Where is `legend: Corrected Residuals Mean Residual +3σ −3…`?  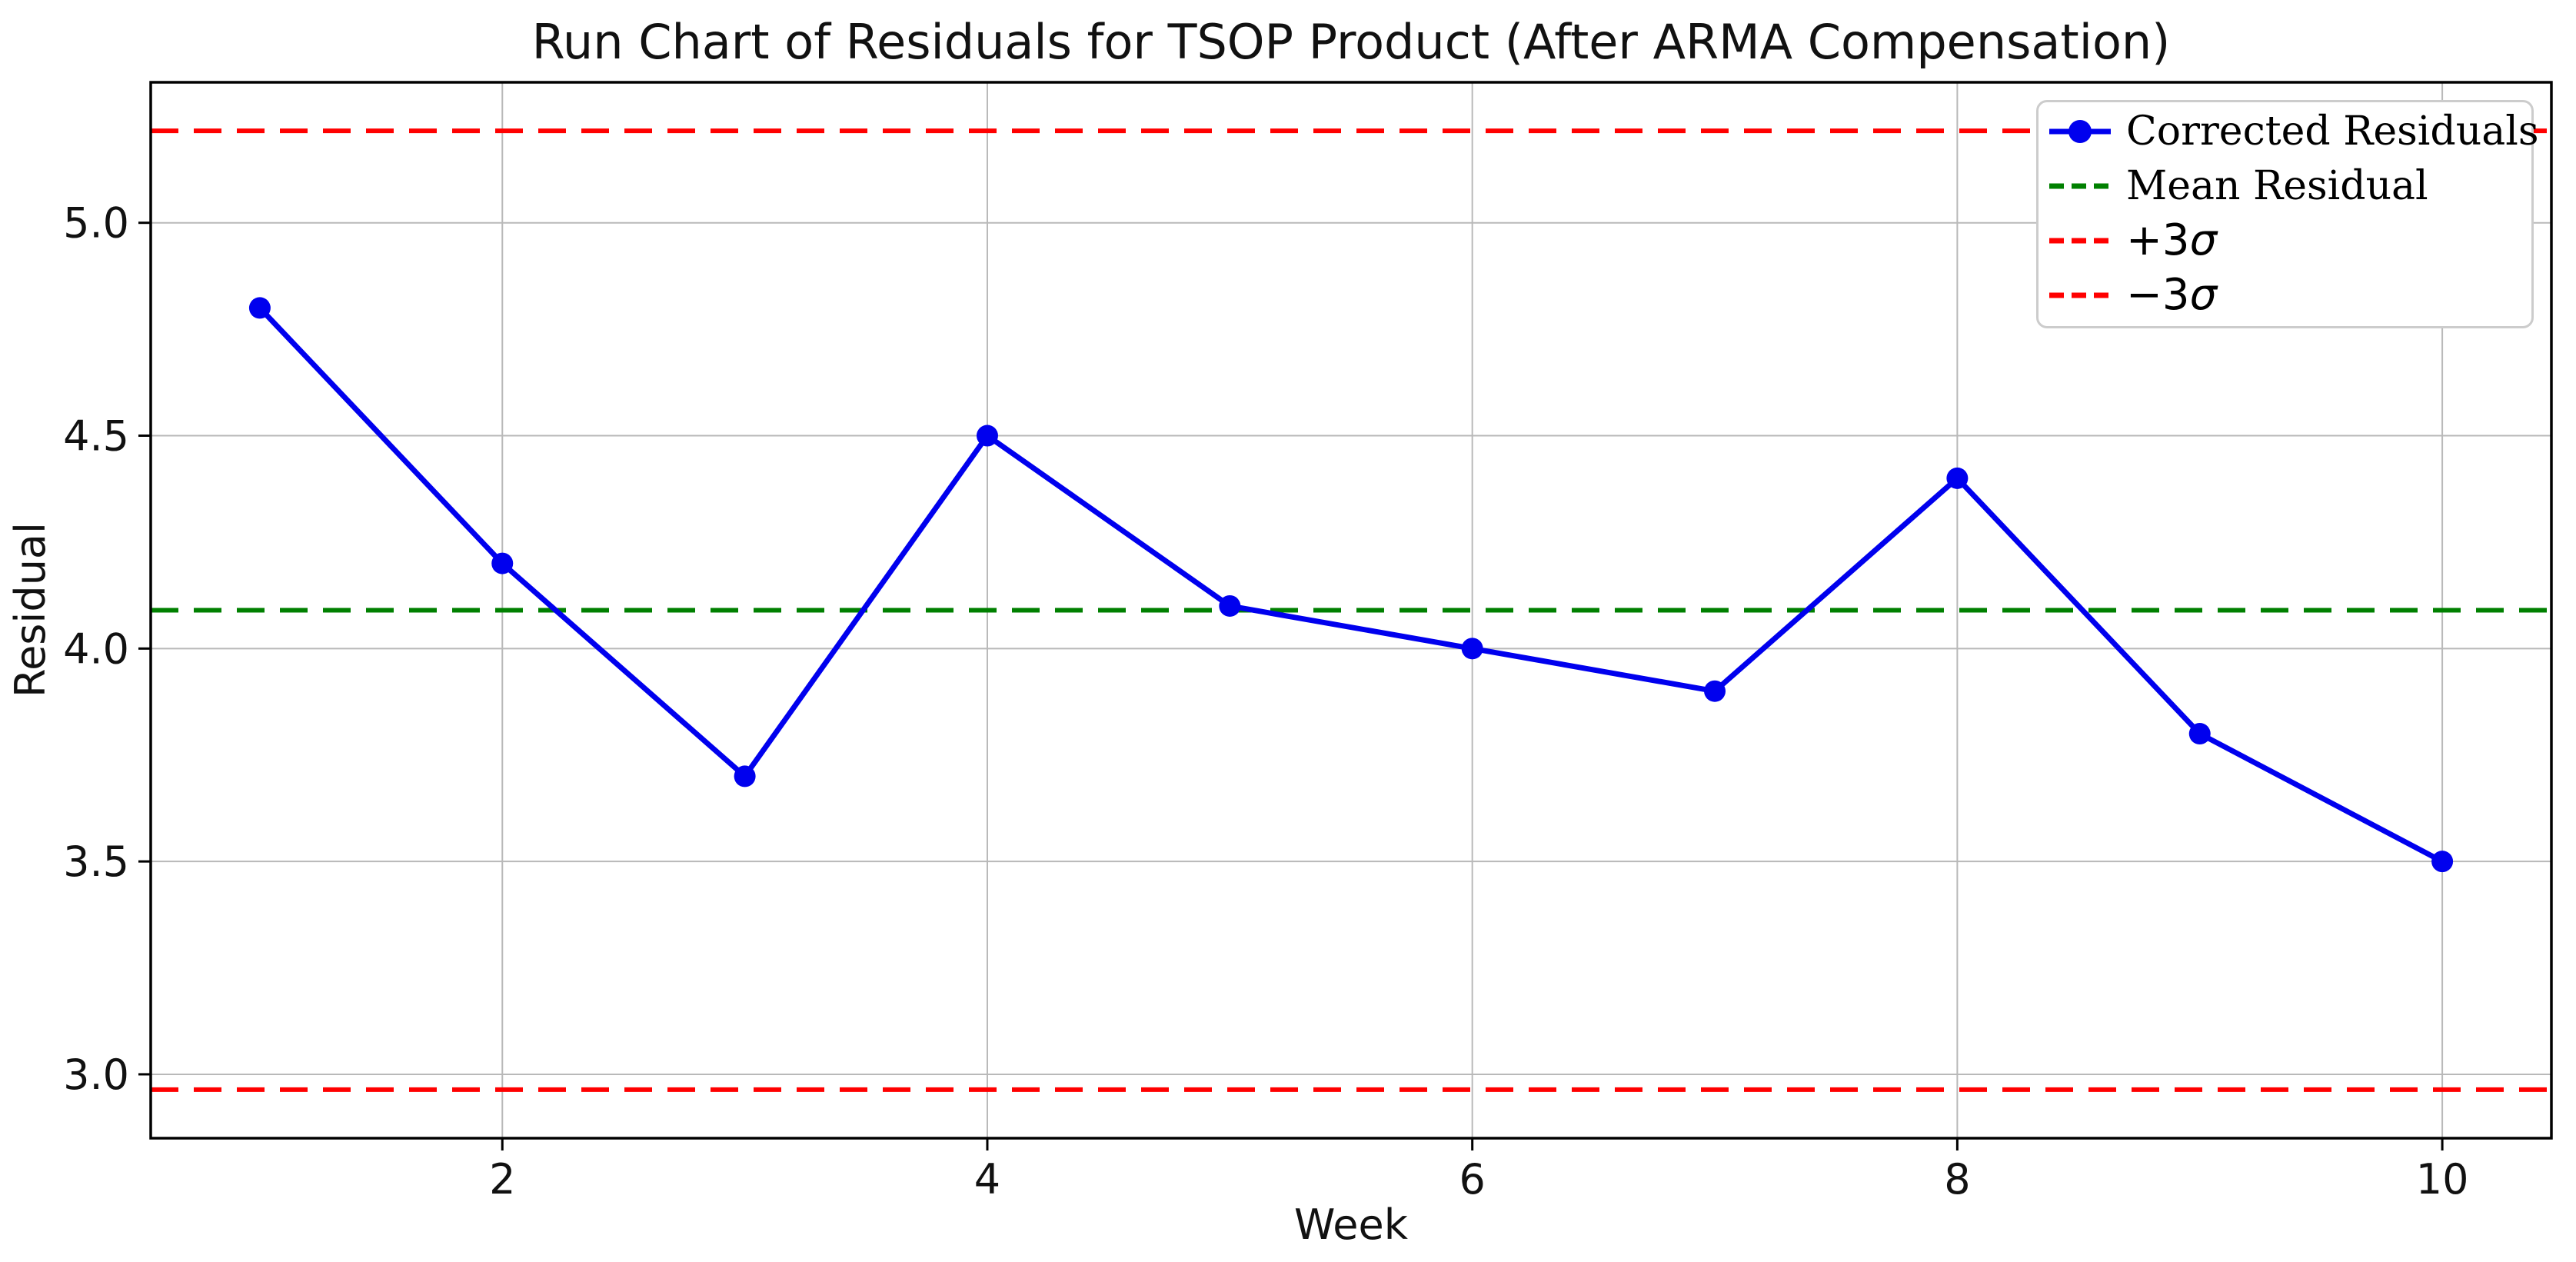 legend: Corrected Residuals Mean Residual +3σ −3… is located at coordinates (2287, 214).